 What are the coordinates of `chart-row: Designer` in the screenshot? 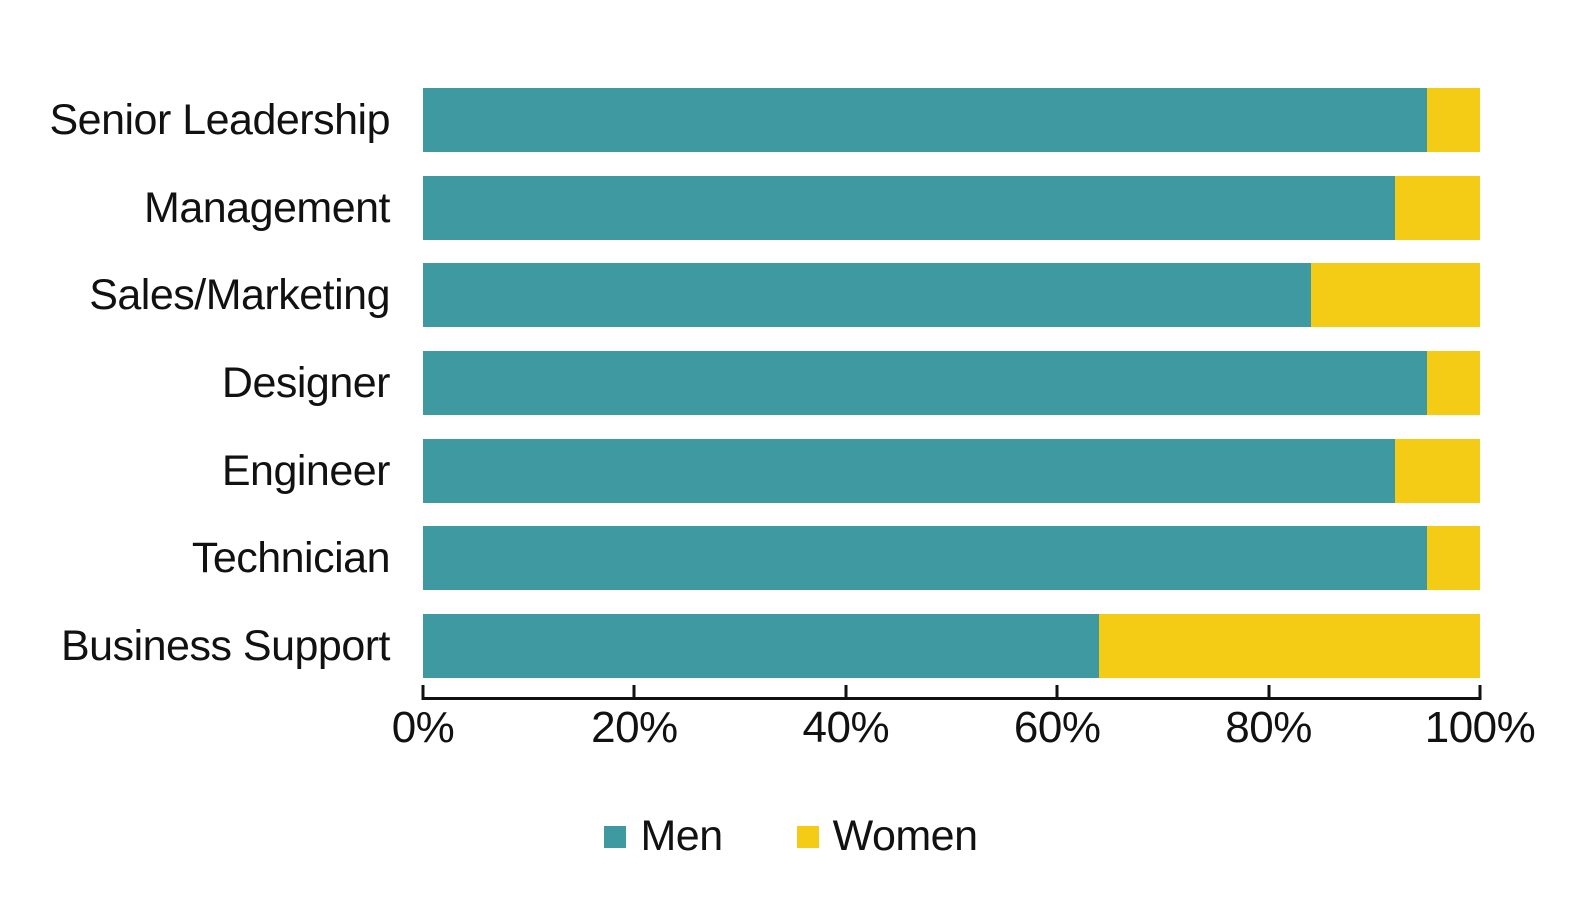 It's located at (740, 383).